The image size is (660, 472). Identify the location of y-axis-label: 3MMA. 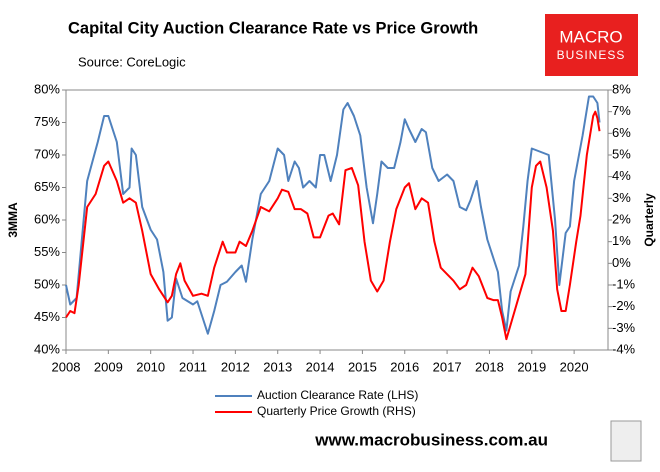
(13, 220).